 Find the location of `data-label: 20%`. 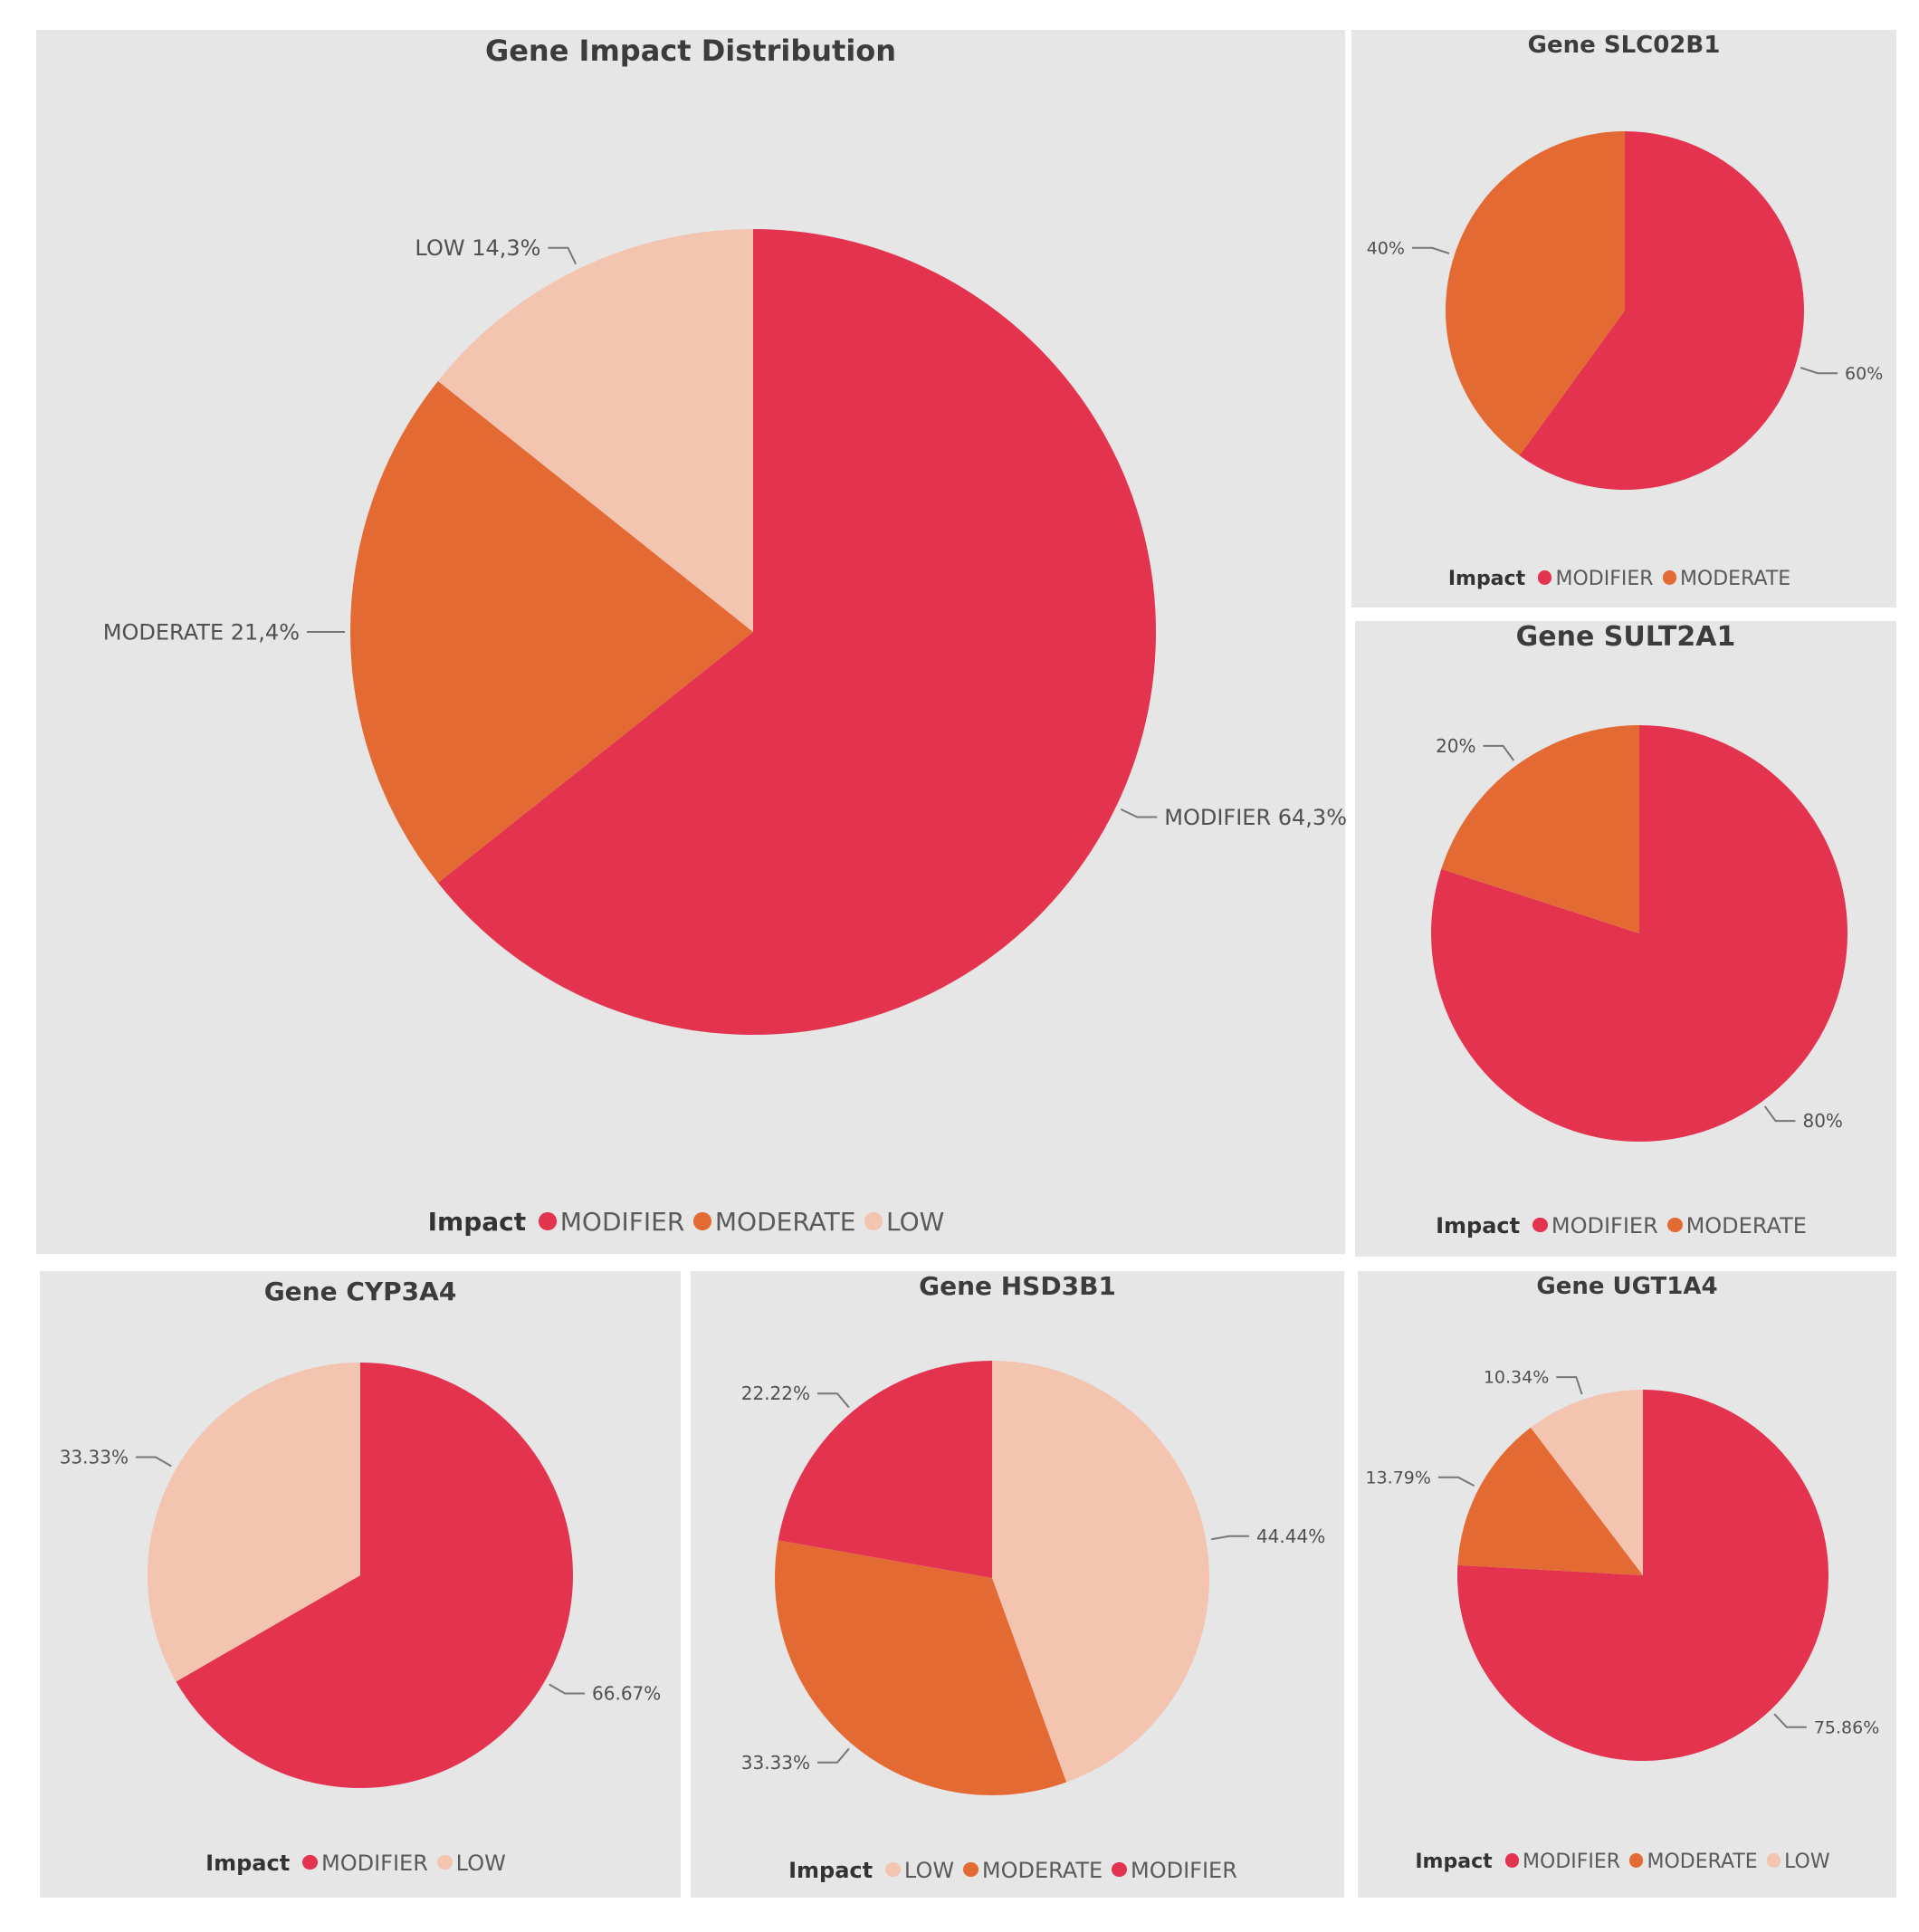

data-label: 20% is located at coordinates (1455, 746).